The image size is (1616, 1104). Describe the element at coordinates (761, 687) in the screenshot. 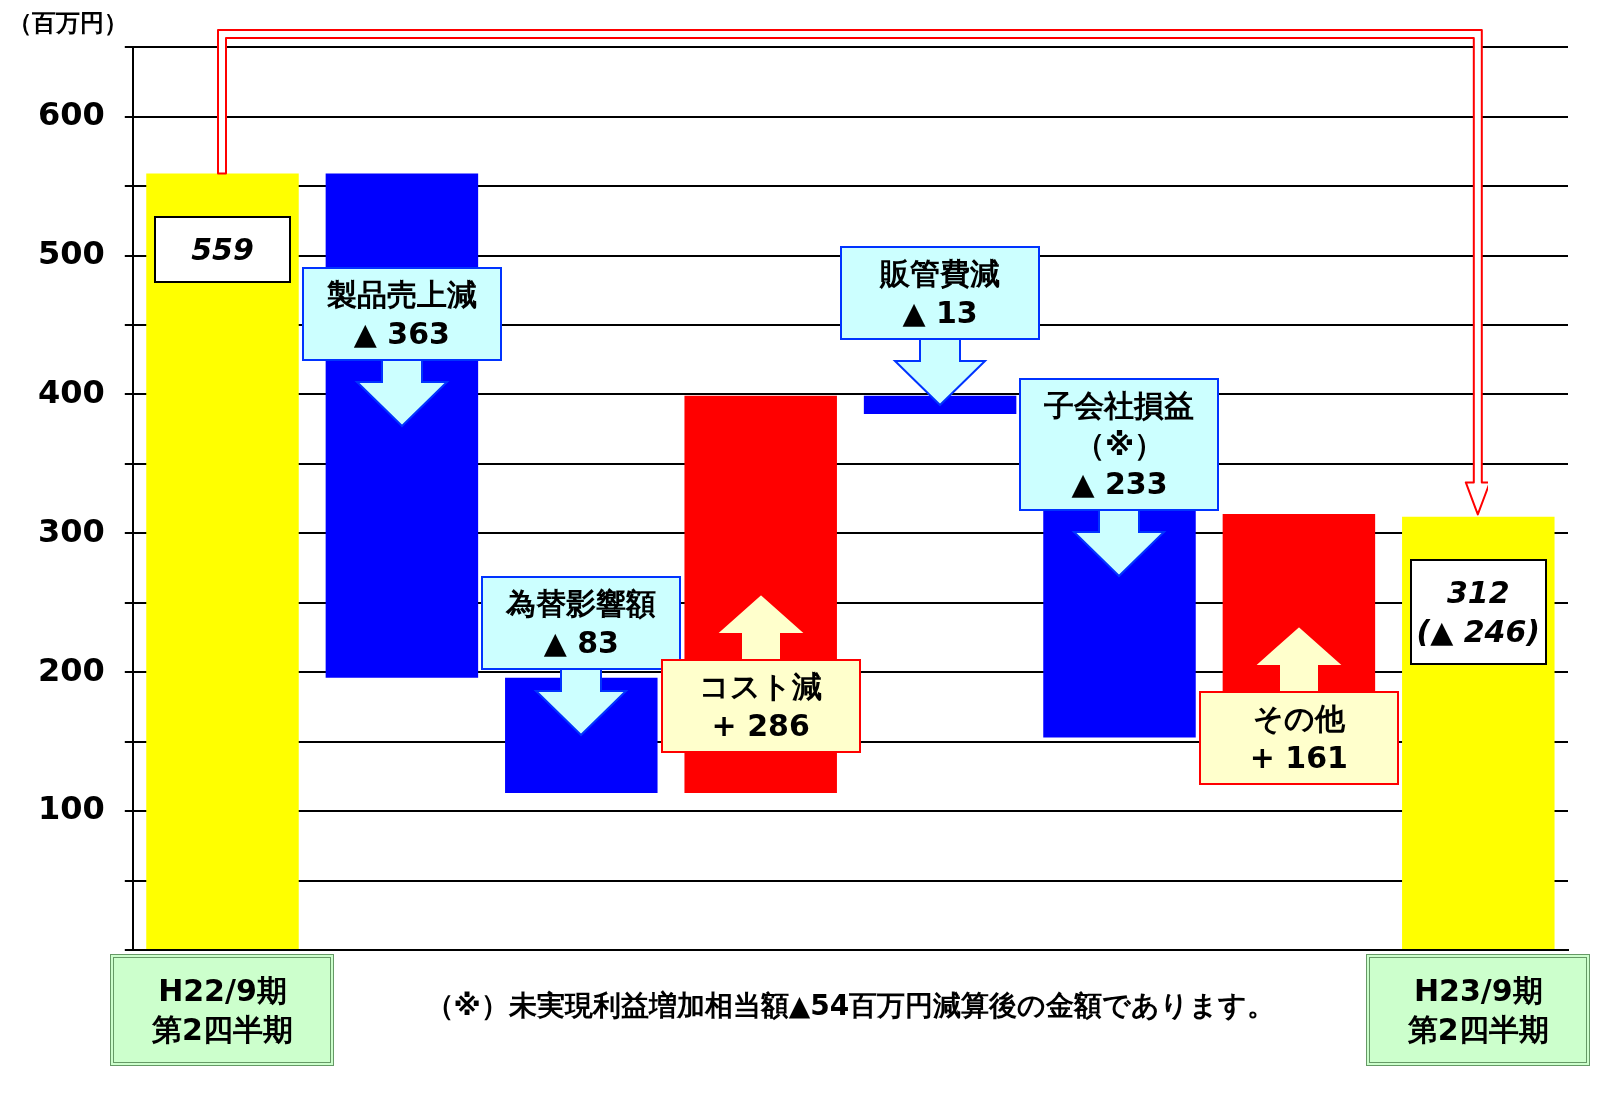

I see `x-tick-label: コスト減` at that location.